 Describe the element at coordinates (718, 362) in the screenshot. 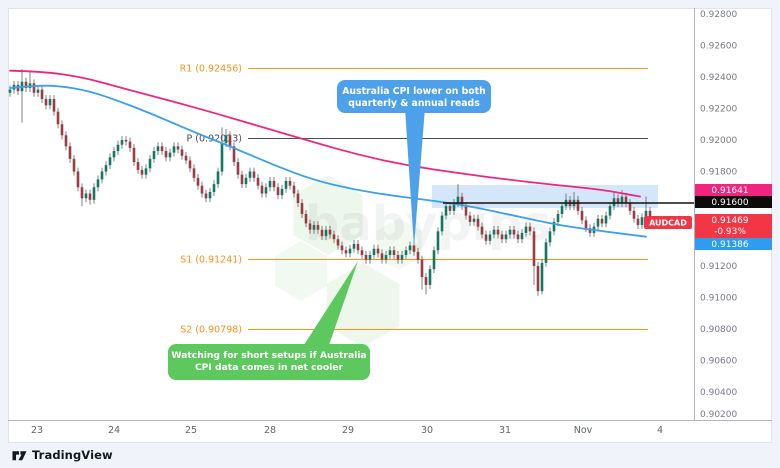

I see `price-tick-label: 0.90600` at that location.